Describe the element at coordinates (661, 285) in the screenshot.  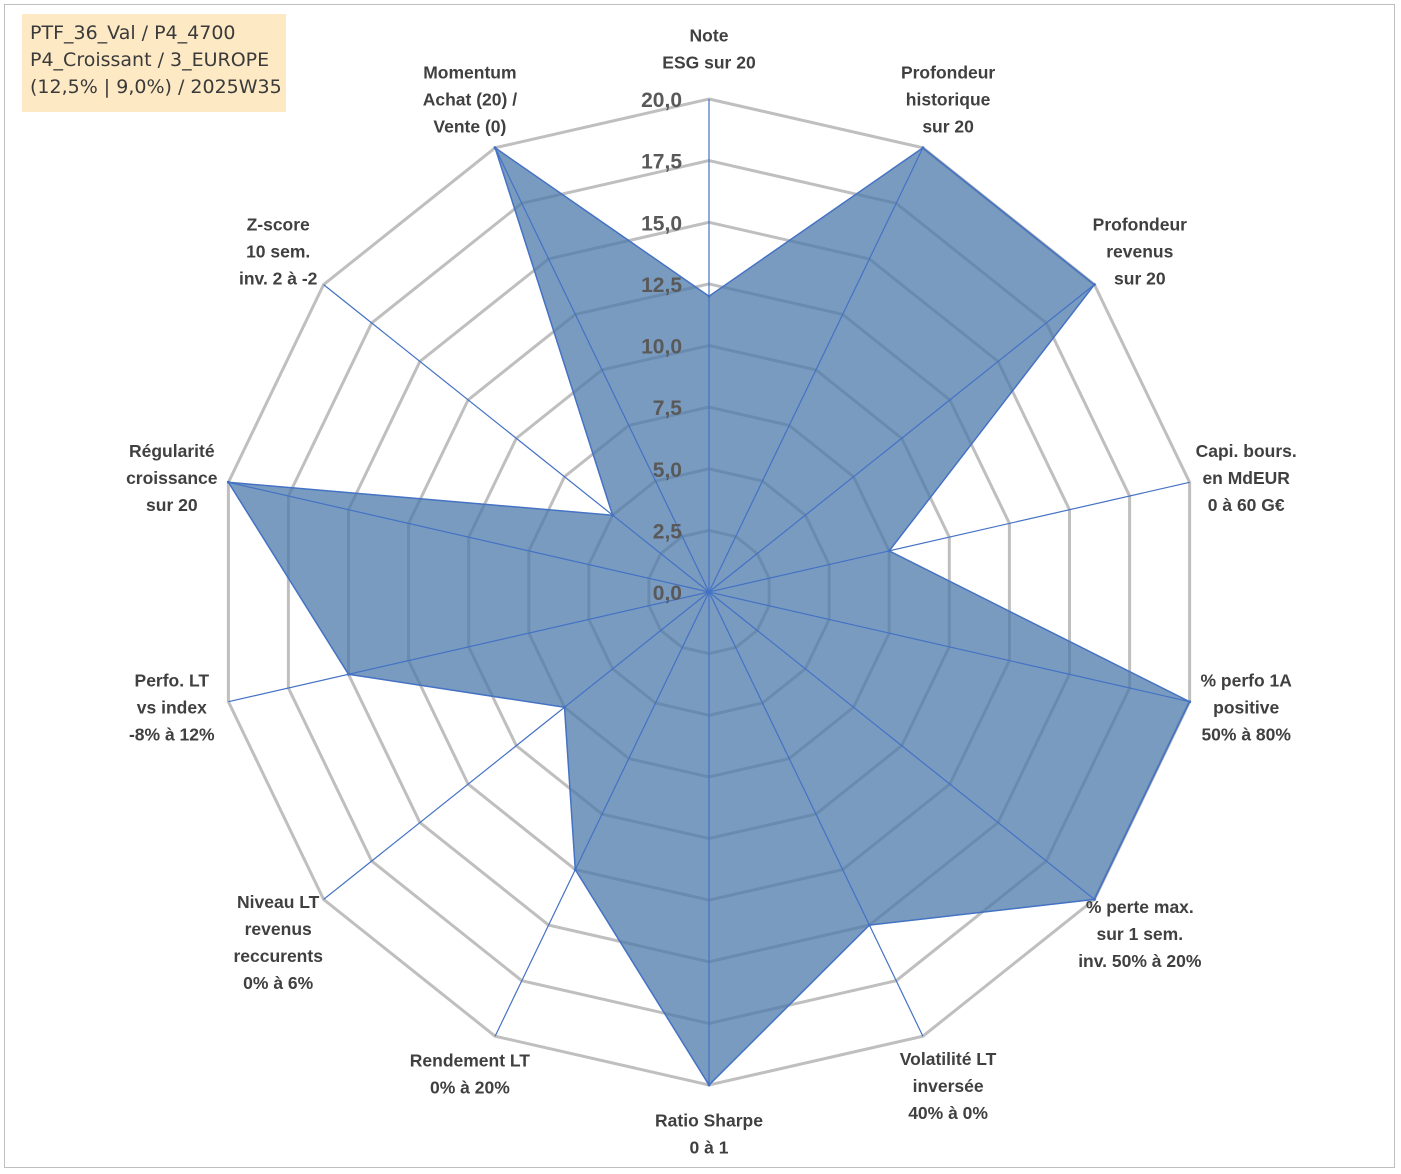
I see `tick-label-5: 12,5` at that location.